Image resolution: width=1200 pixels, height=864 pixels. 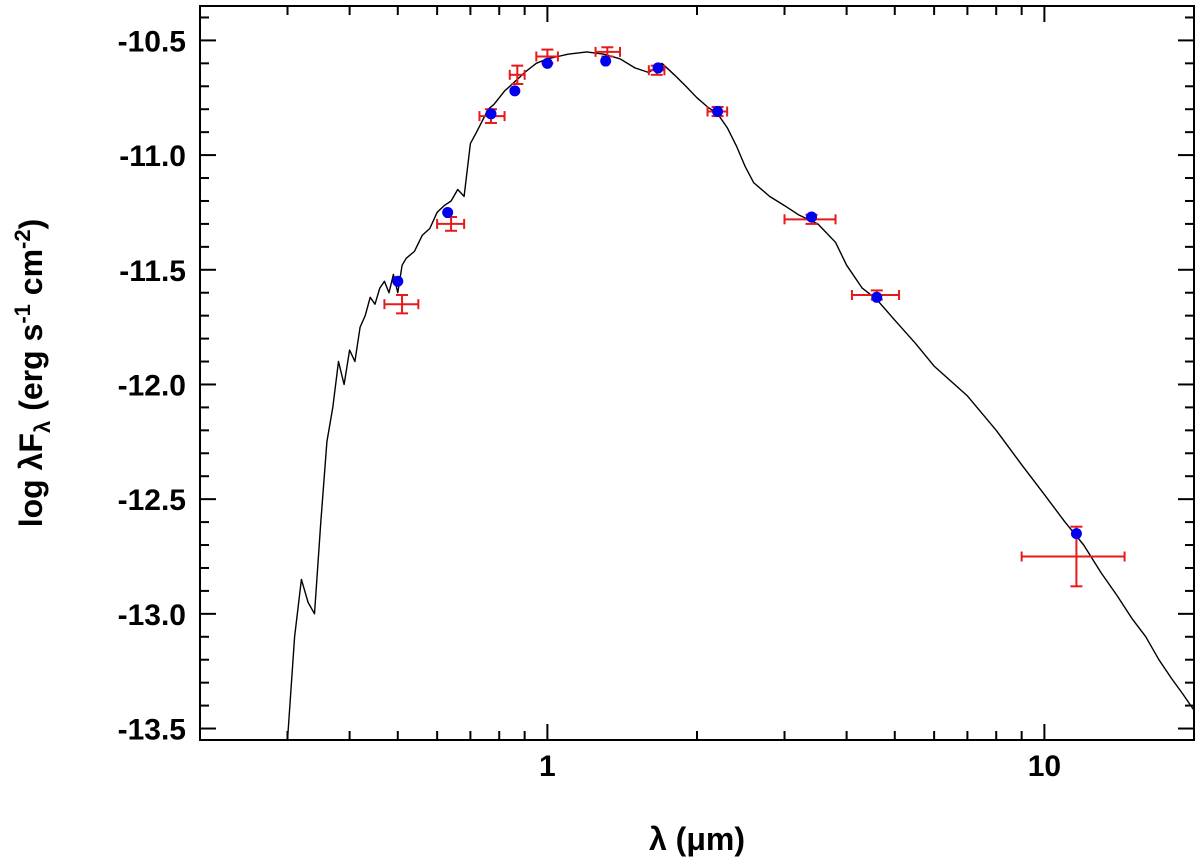 I want to click on x-axis-label: λ (μm), so click(x=697, y=839).